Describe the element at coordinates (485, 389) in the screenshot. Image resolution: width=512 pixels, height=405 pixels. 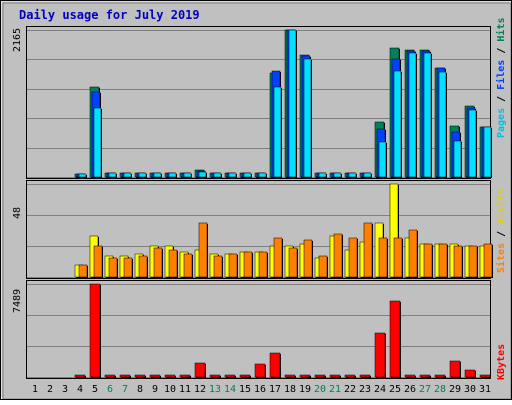
I see `x-tick-label: 31` at that location.